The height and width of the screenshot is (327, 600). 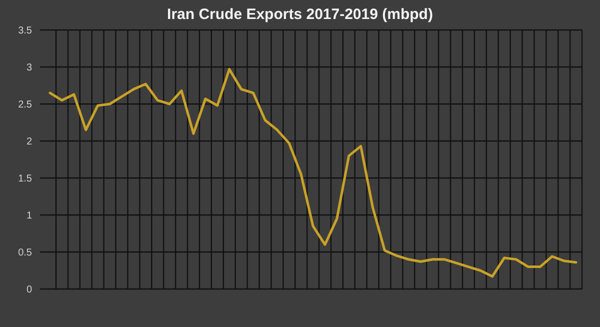 What do you see at coordinates (29, 290) in the screenshot?
I see `y-tick-label: 0` at bounding box center [29, 290].